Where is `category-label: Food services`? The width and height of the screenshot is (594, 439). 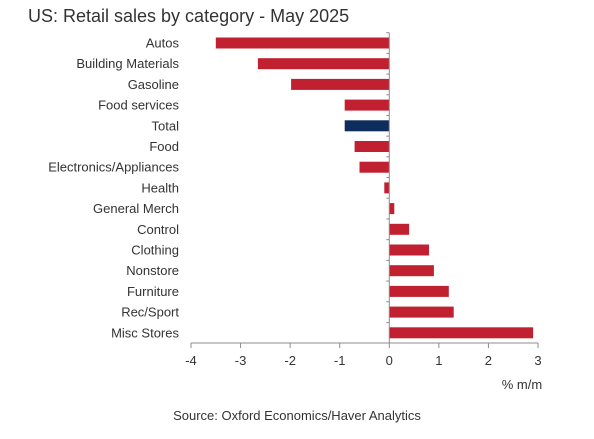
category-label: Food services is located at coordinates (138, 105).